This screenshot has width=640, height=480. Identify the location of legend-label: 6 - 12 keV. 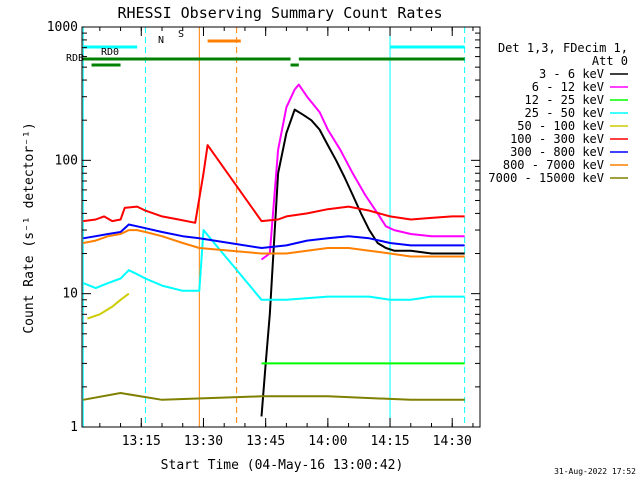
(568, 87).